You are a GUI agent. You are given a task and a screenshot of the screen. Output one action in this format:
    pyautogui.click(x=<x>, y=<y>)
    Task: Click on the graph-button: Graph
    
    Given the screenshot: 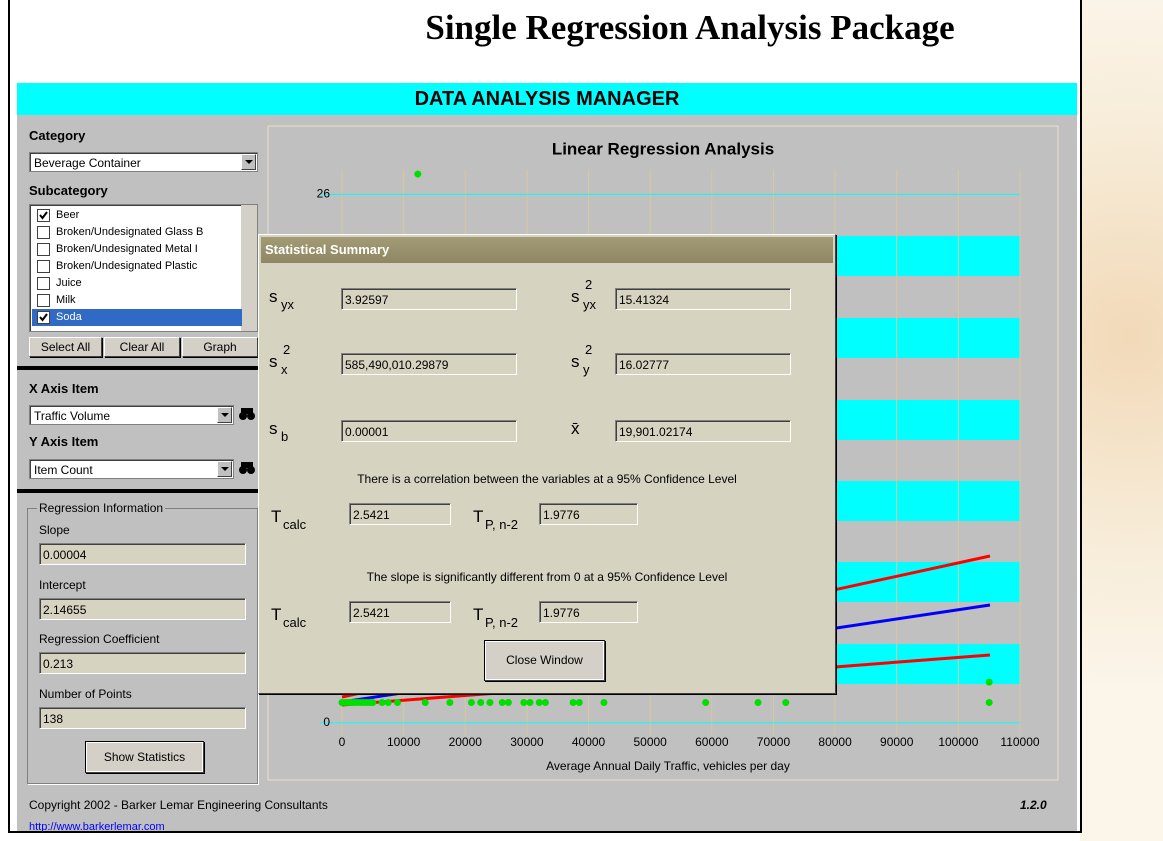 What is the action you would take?
    pyautogui.click(x=220, y=347)
    